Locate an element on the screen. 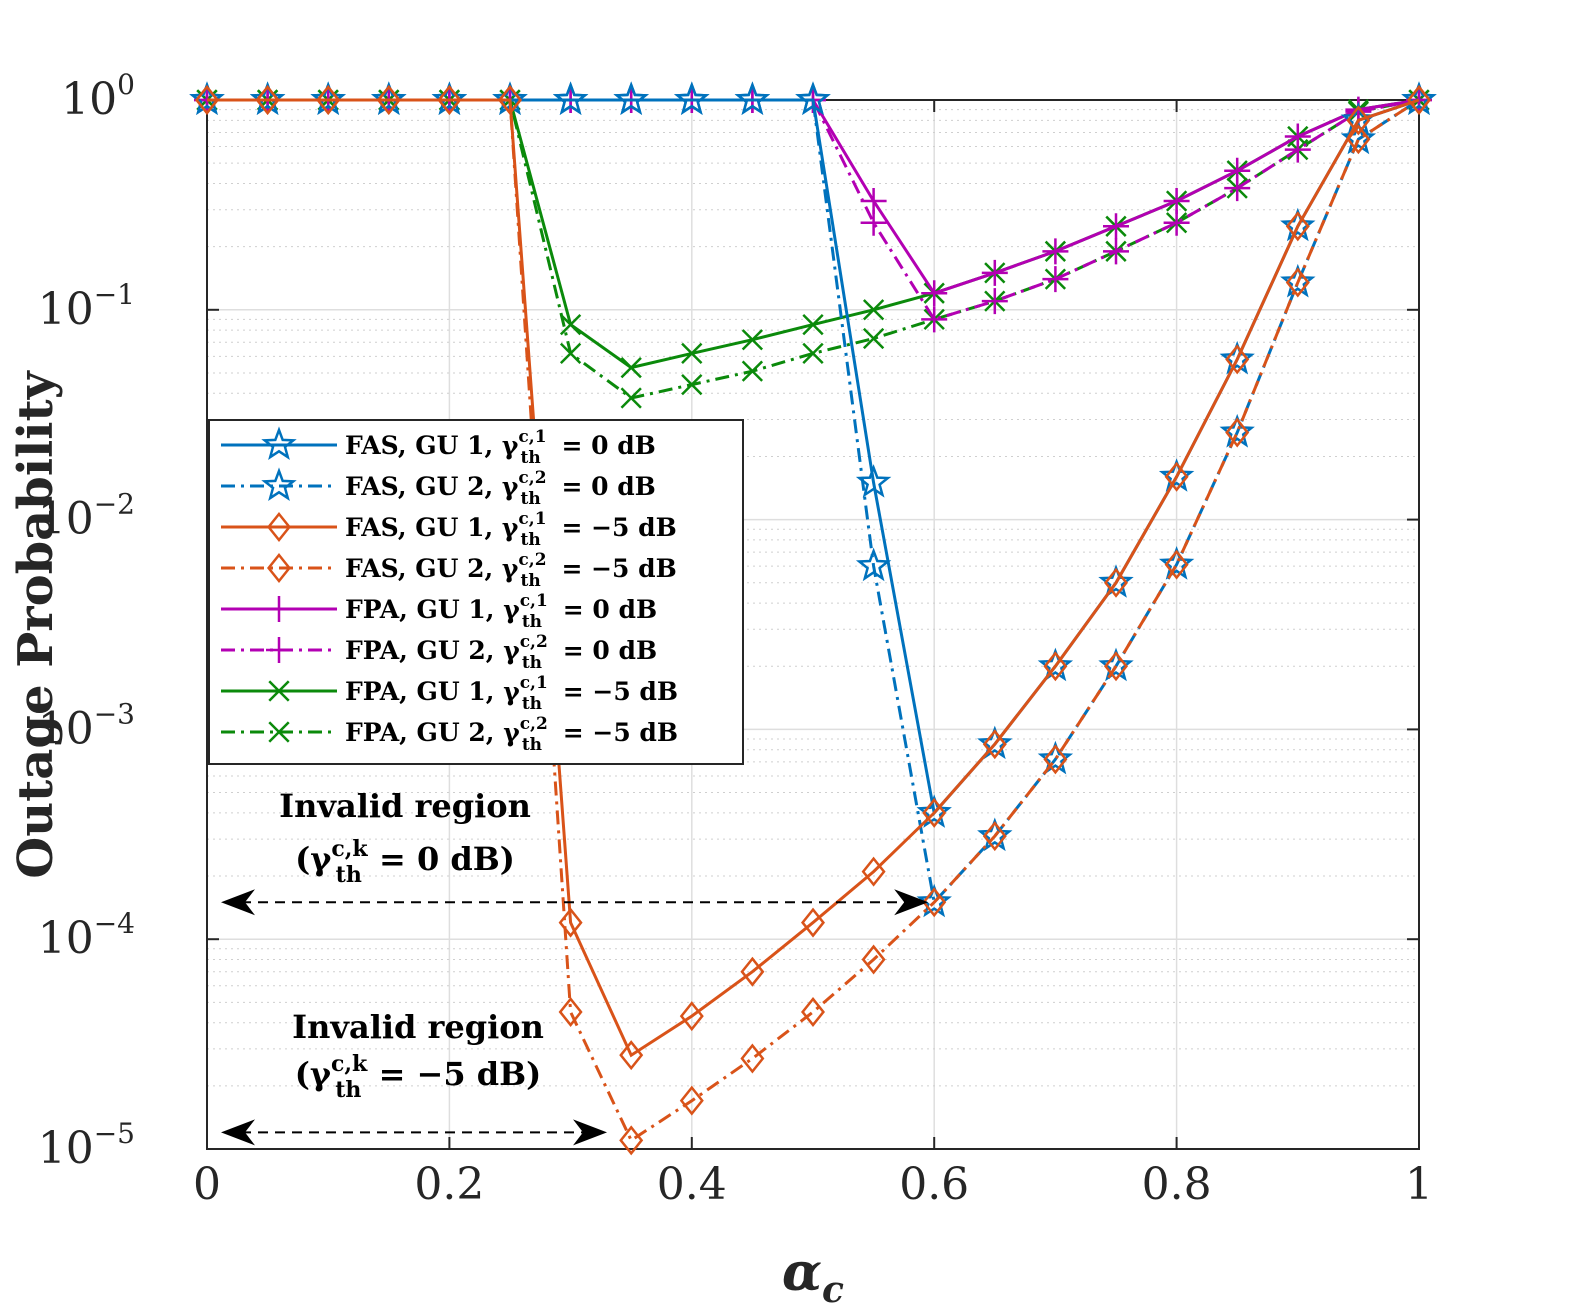 The height and width of the screenshot is (1314, 1578). x-tick-label: 0.4 is located at coordinates (692, 1184).